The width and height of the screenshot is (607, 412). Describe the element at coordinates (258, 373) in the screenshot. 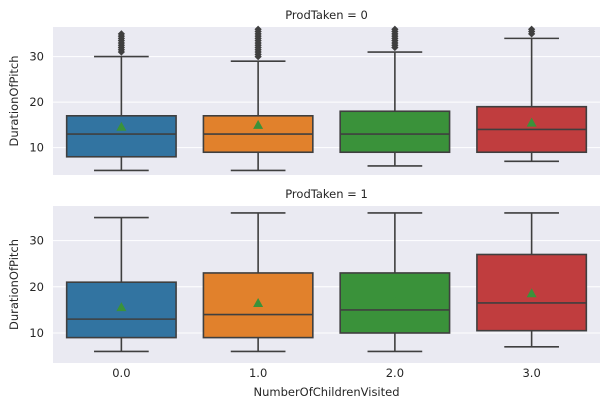

I see `x-tick-label: 1.0` at that location.